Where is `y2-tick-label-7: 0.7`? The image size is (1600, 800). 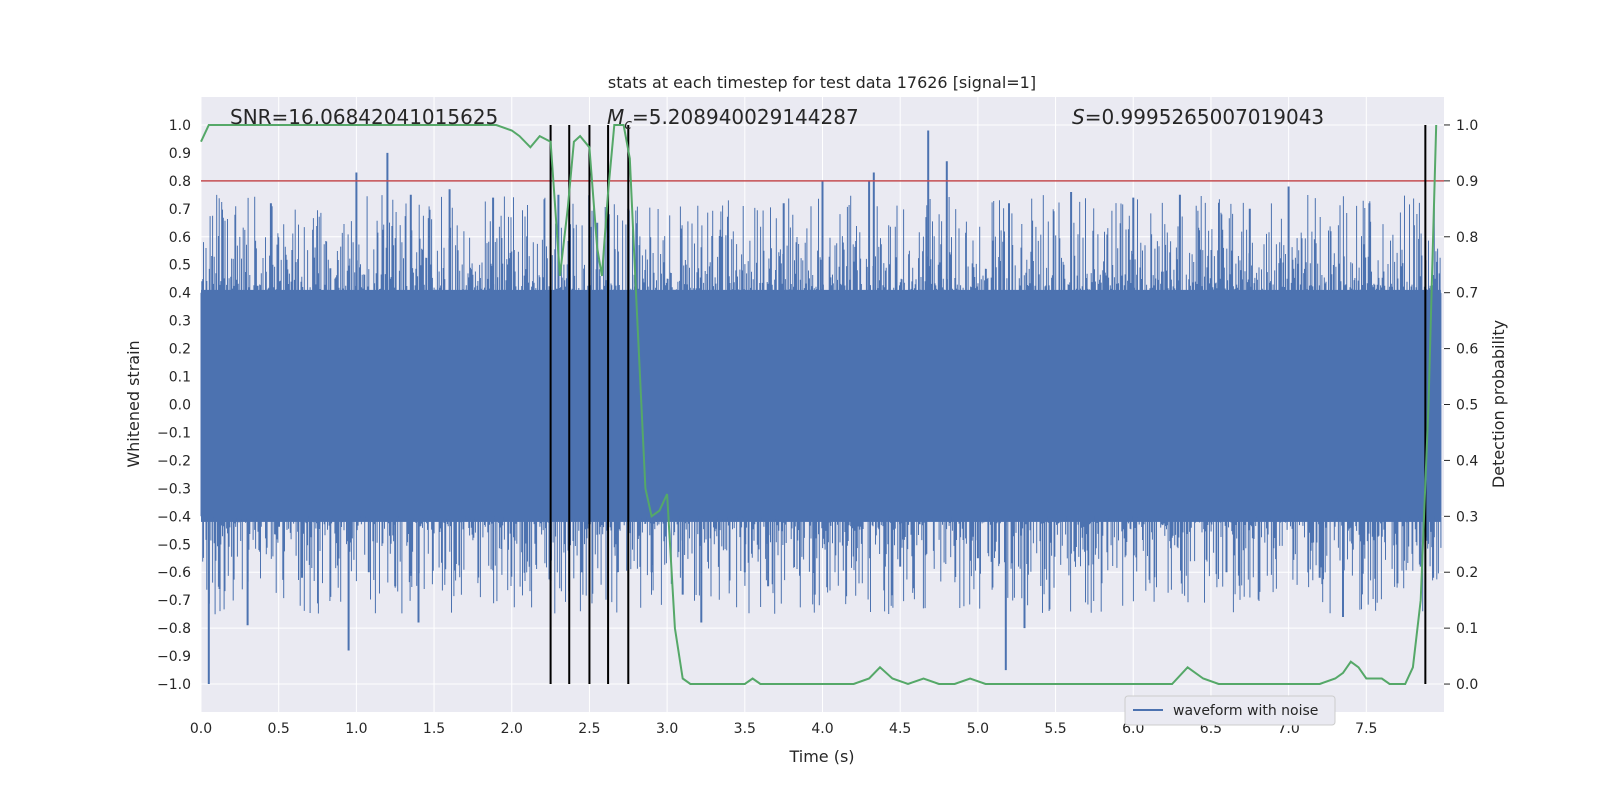 y2-tick-label-7: 0.7 is located at coordinates (1467, 294).